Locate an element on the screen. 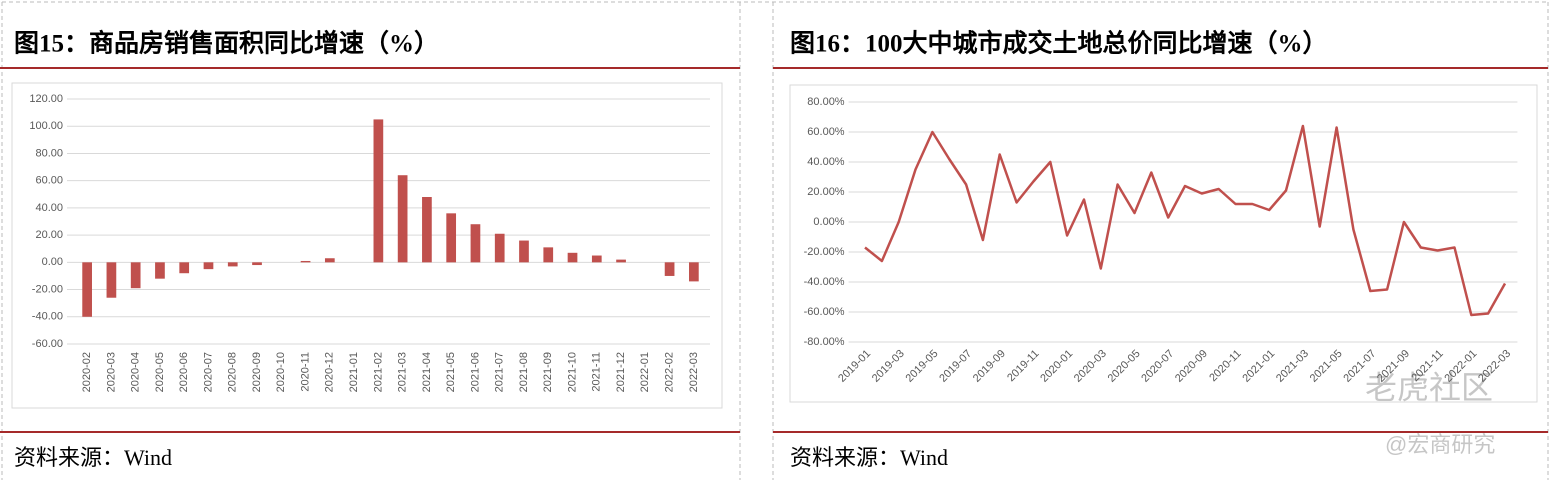 The height and width of the screenshot is (482, 1552). x-tick-label: 2020-12 is located at coordinates (330, 372).